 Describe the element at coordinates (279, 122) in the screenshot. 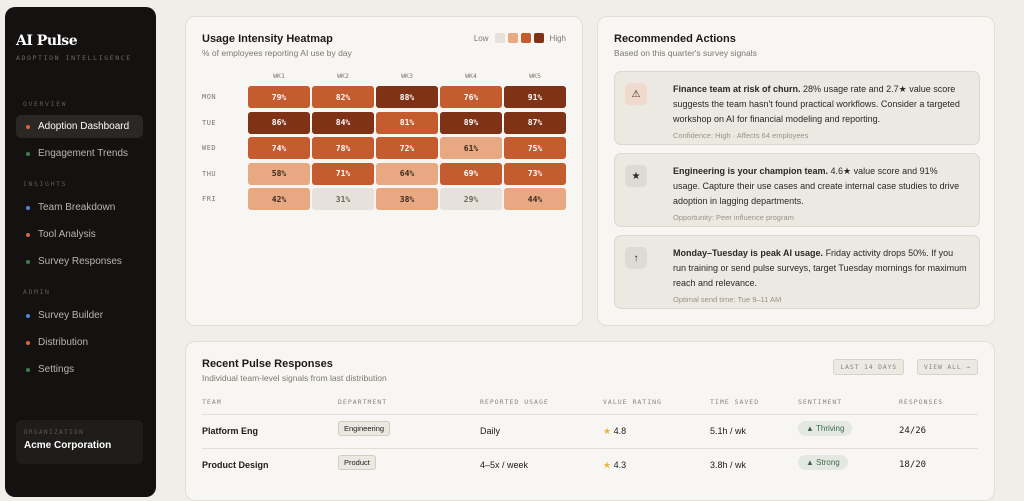

I see `heatmap-cell: 86%` at that location.